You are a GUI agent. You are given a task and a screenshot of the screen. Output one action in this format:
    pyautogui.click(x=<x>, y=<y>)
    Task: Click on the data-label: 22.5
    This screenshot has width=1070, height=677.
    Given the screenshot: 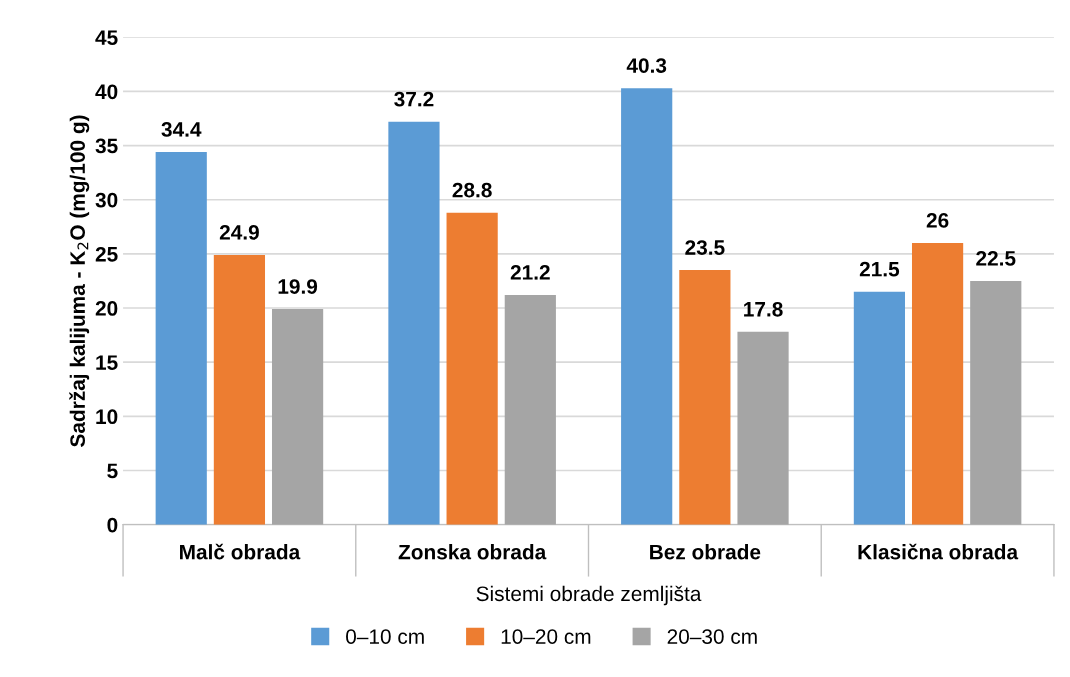 What is the action you would take?
    pyautogui.click(x=996, y=258)
    